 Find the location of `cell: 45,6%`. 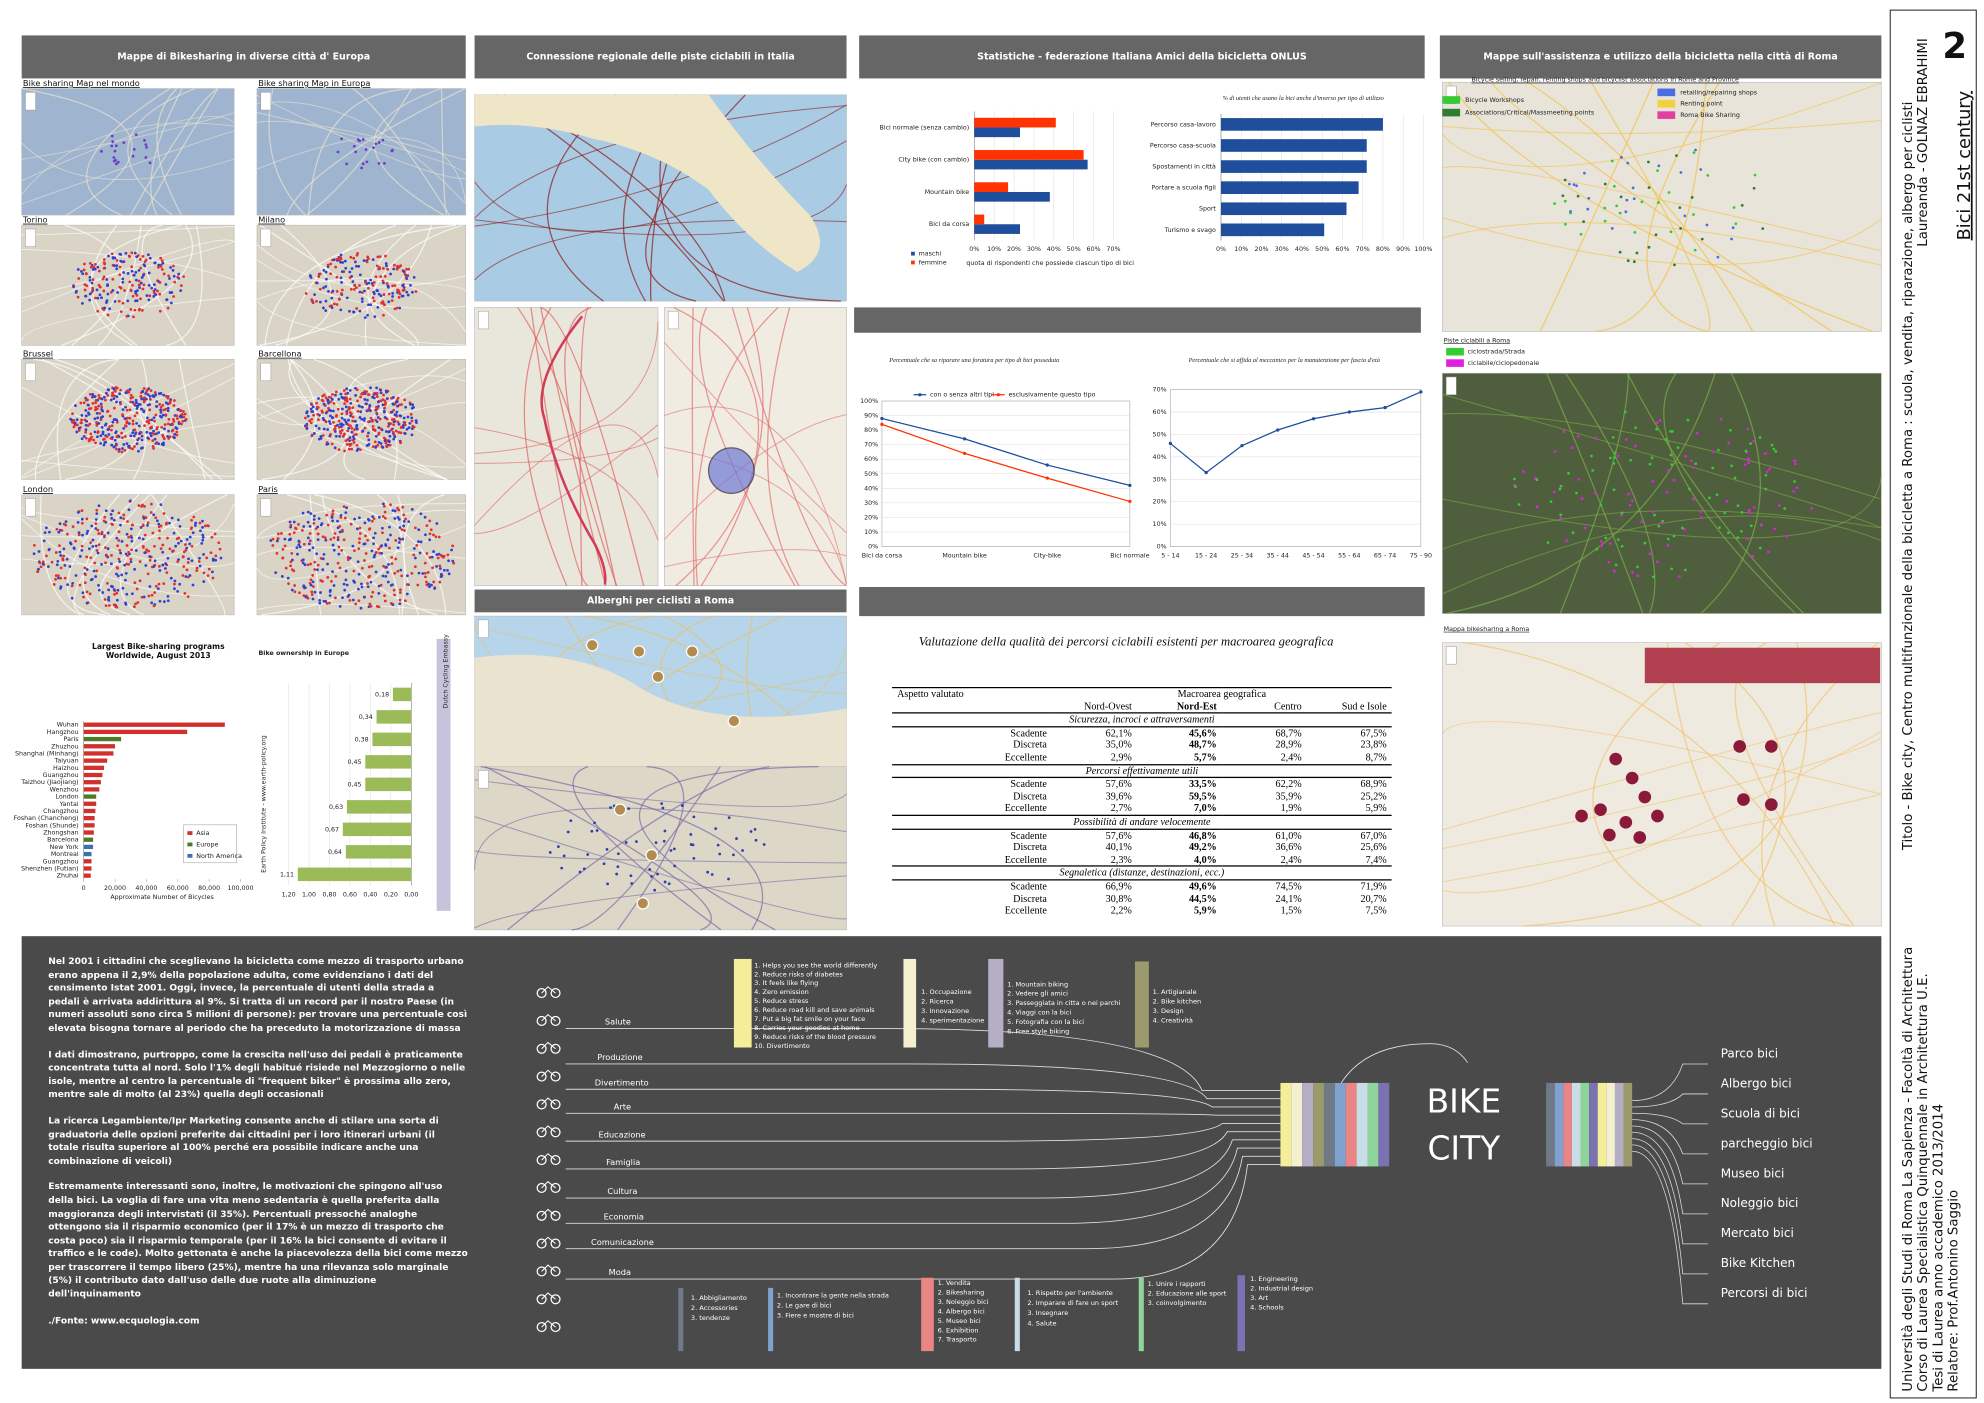

cell: 45,6% is located at coordinates (1202, 733).